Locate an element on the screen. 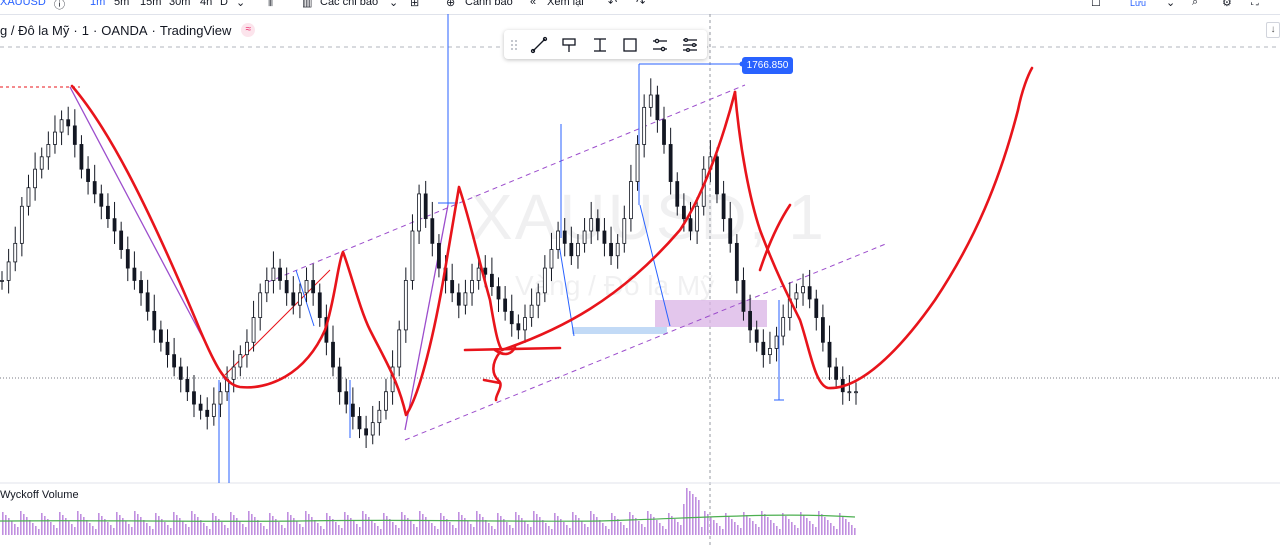 The width and height of the screenshot is (1280, 545). search-icon: ⌕ is located at coordinates (1195, 4).